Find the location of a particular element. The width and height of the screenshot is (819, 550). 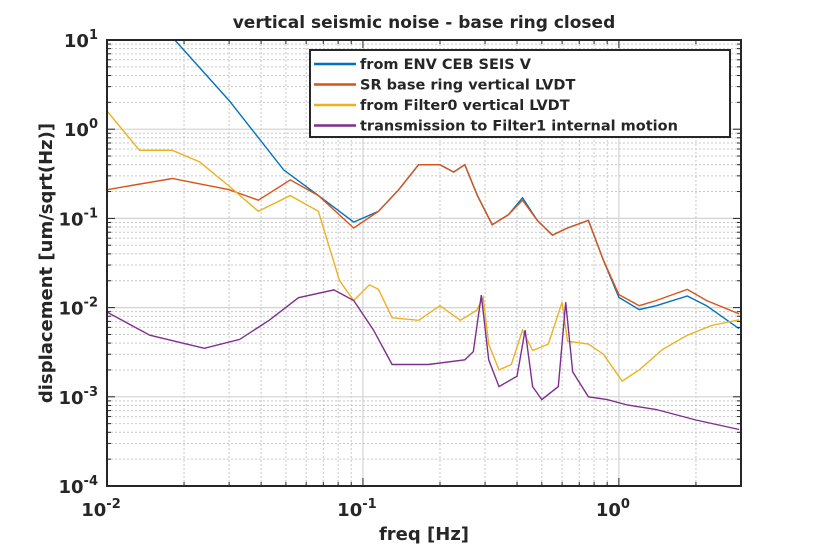

x-tick-label: 10-1 is located at coordinates (357, 509).